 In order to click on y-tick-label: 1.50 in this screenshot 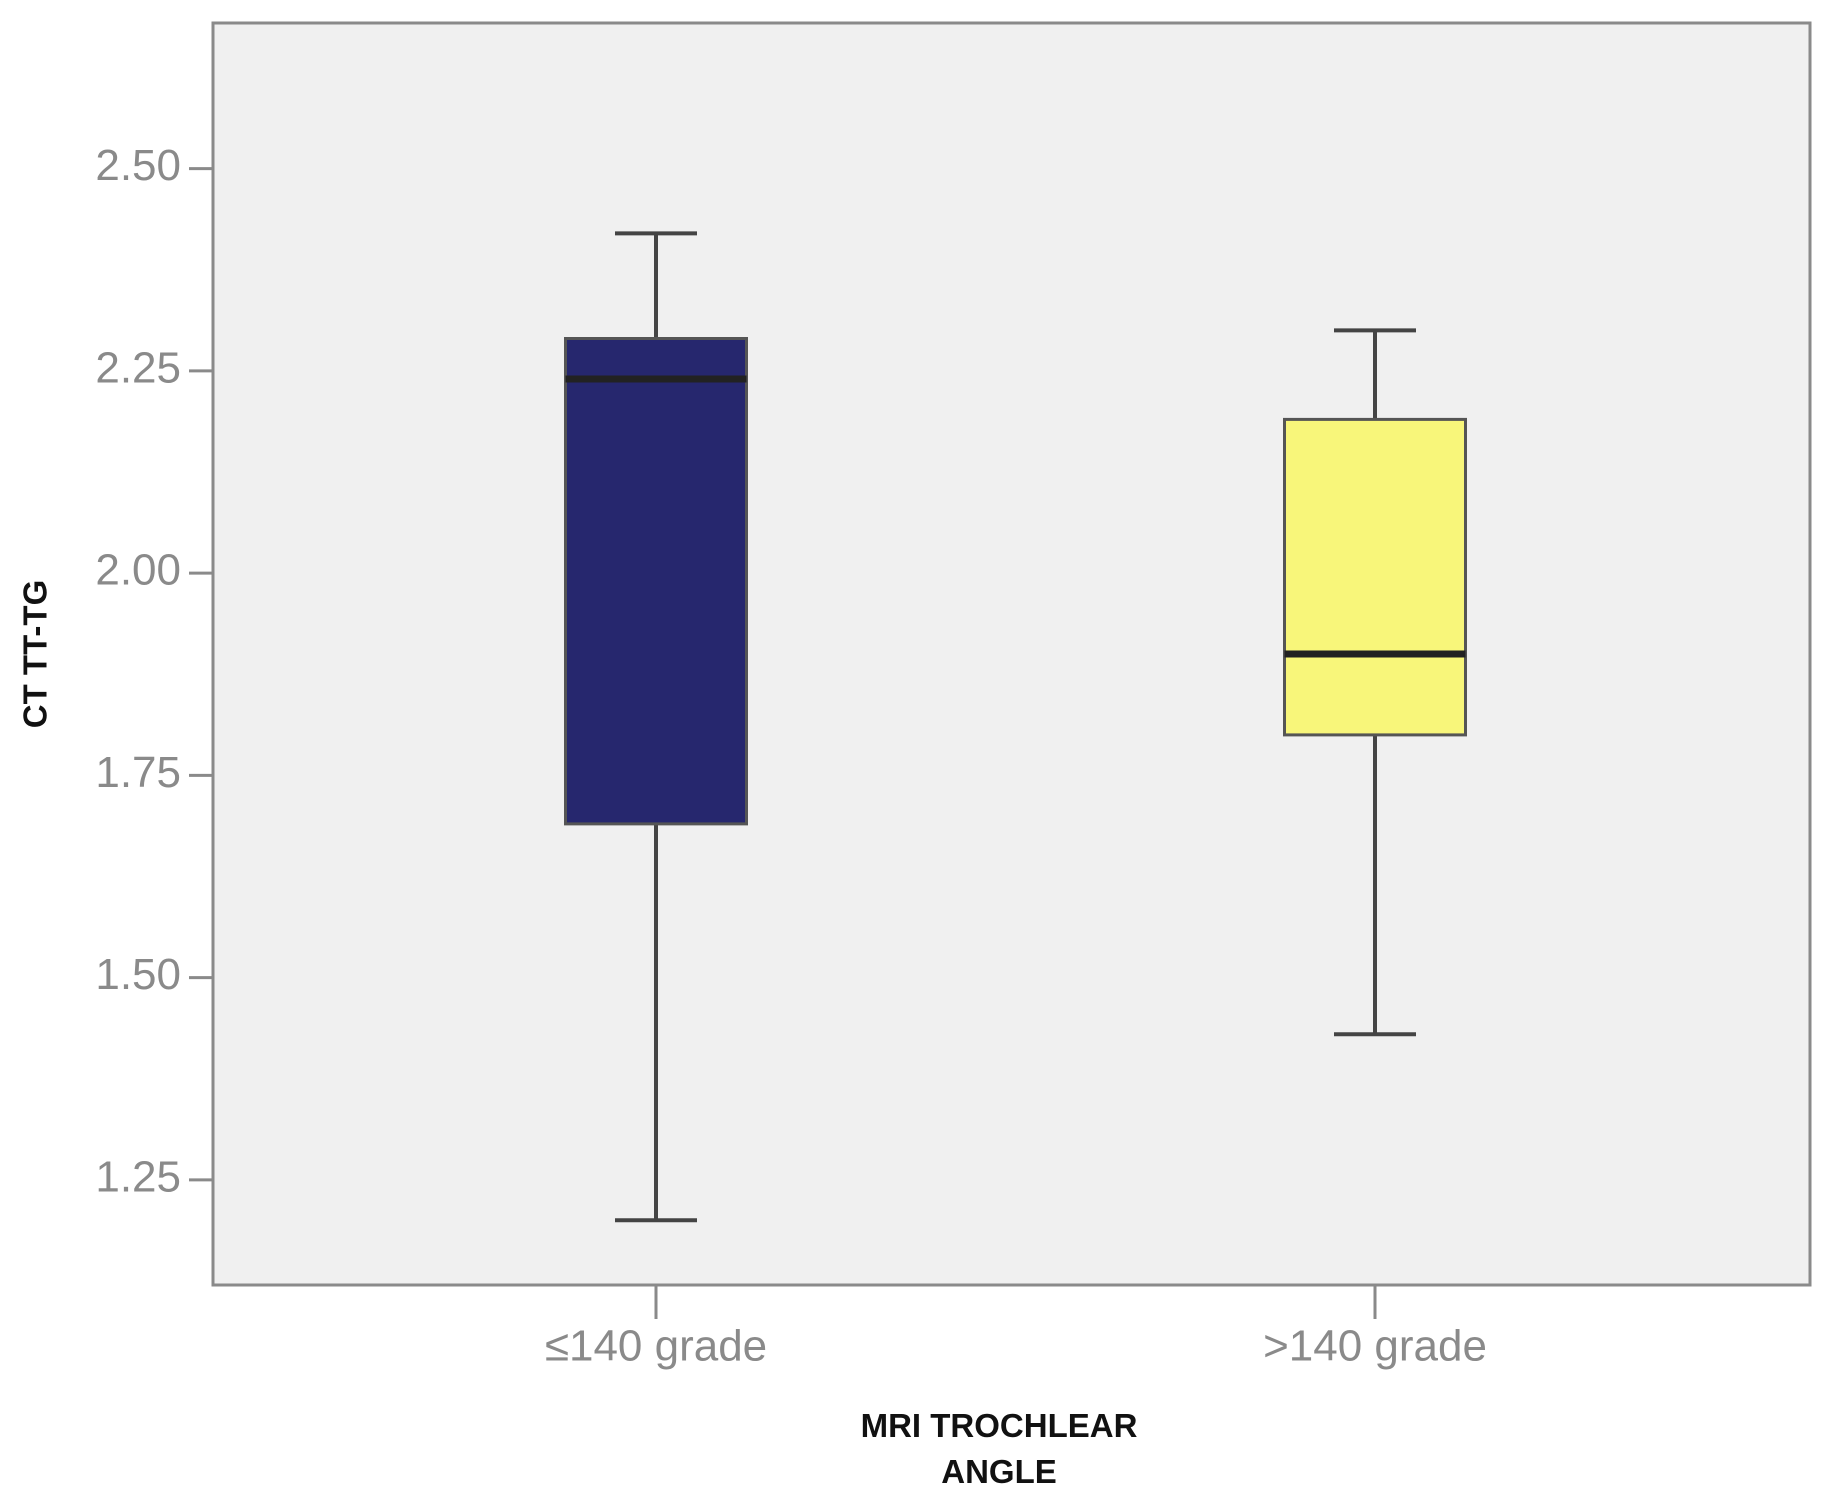, I will do `click(138, 974)`.